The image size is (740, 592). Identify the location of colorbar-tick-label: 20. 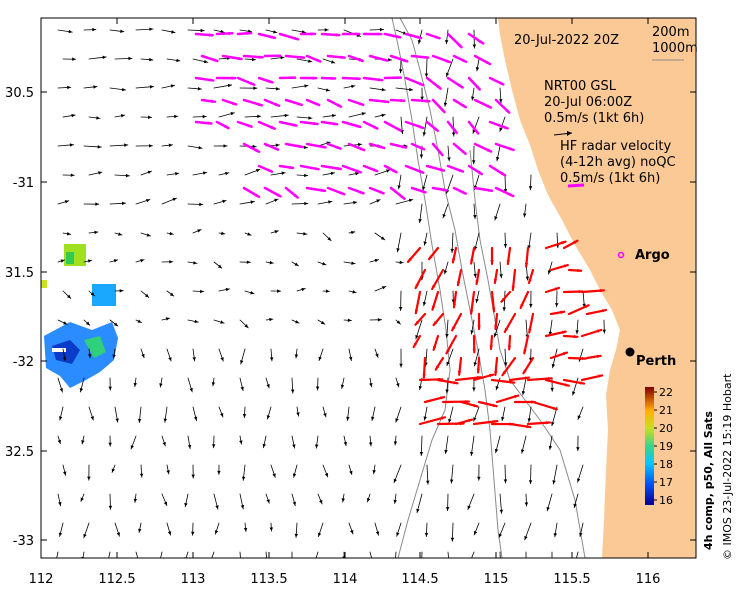
(666, 428).